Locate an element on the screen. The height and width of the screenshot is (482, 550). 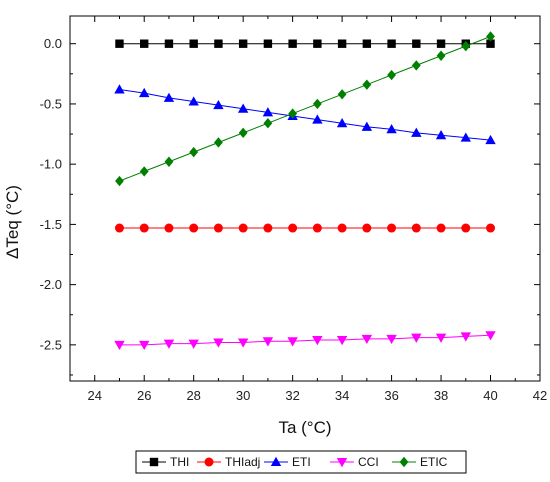
y-tick-label: 0.0 is located at coordinates (53, 43).